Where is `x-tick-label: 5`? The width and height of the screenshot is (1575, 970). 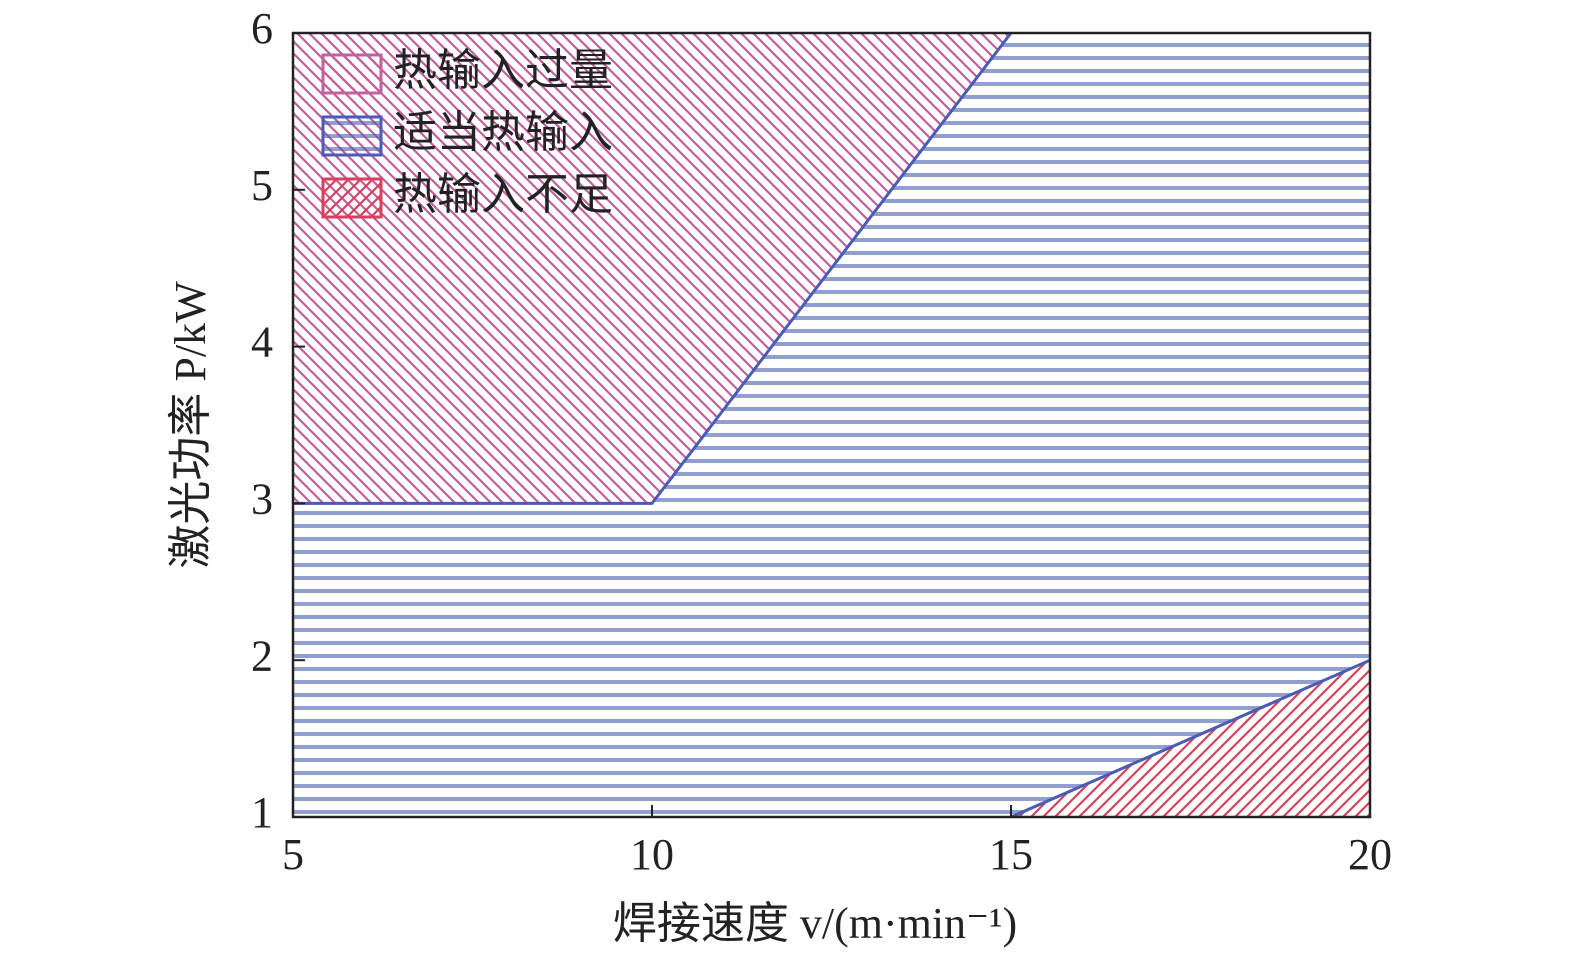
x-tick-label: 5 is located at coordinates (293, 854).